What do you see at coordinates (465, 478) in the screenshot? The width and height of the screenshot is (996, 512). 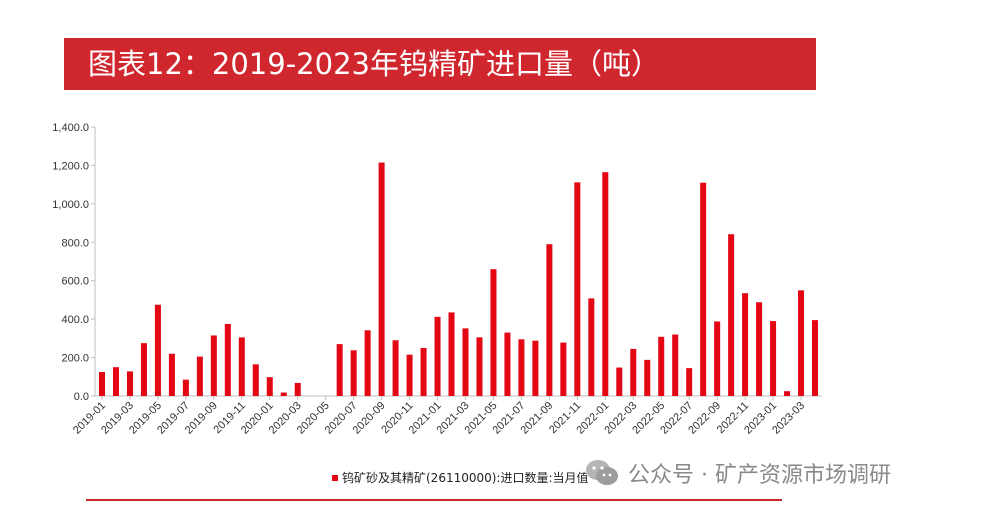 I see `legend-label: 钨矿砂及其精矿(26110000):进口数量:当月值` at bounding box center [465, 478].